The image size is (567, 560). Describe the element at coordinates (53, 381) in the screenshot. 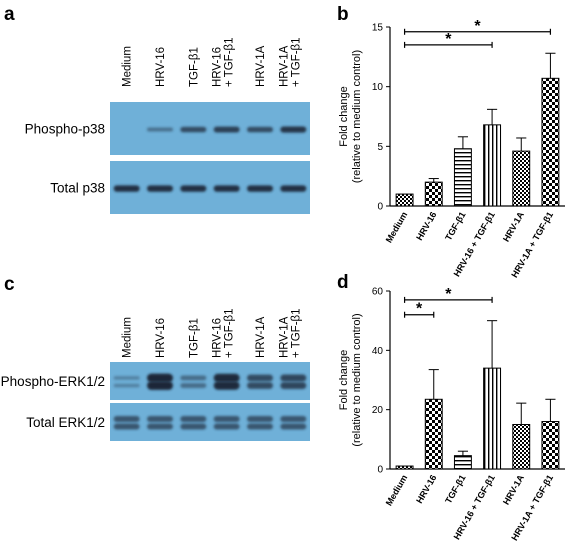

I see `blot-row-label: Phospho-ERK1/2` at that location.